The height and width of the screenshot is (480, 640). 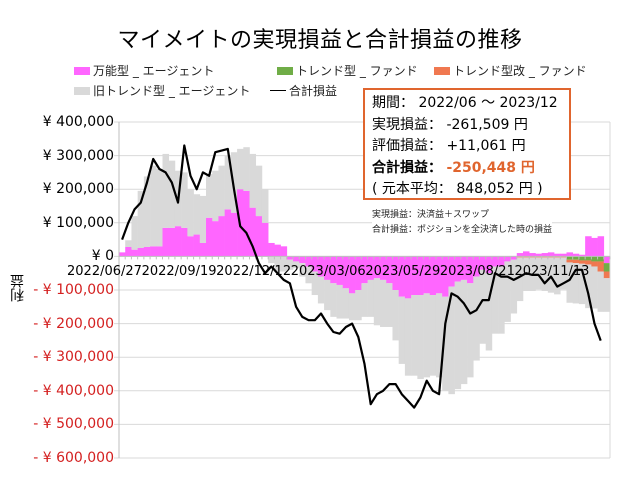 I want to click on x-tick-label: 2022/06/27, so click(x=104, y=271).